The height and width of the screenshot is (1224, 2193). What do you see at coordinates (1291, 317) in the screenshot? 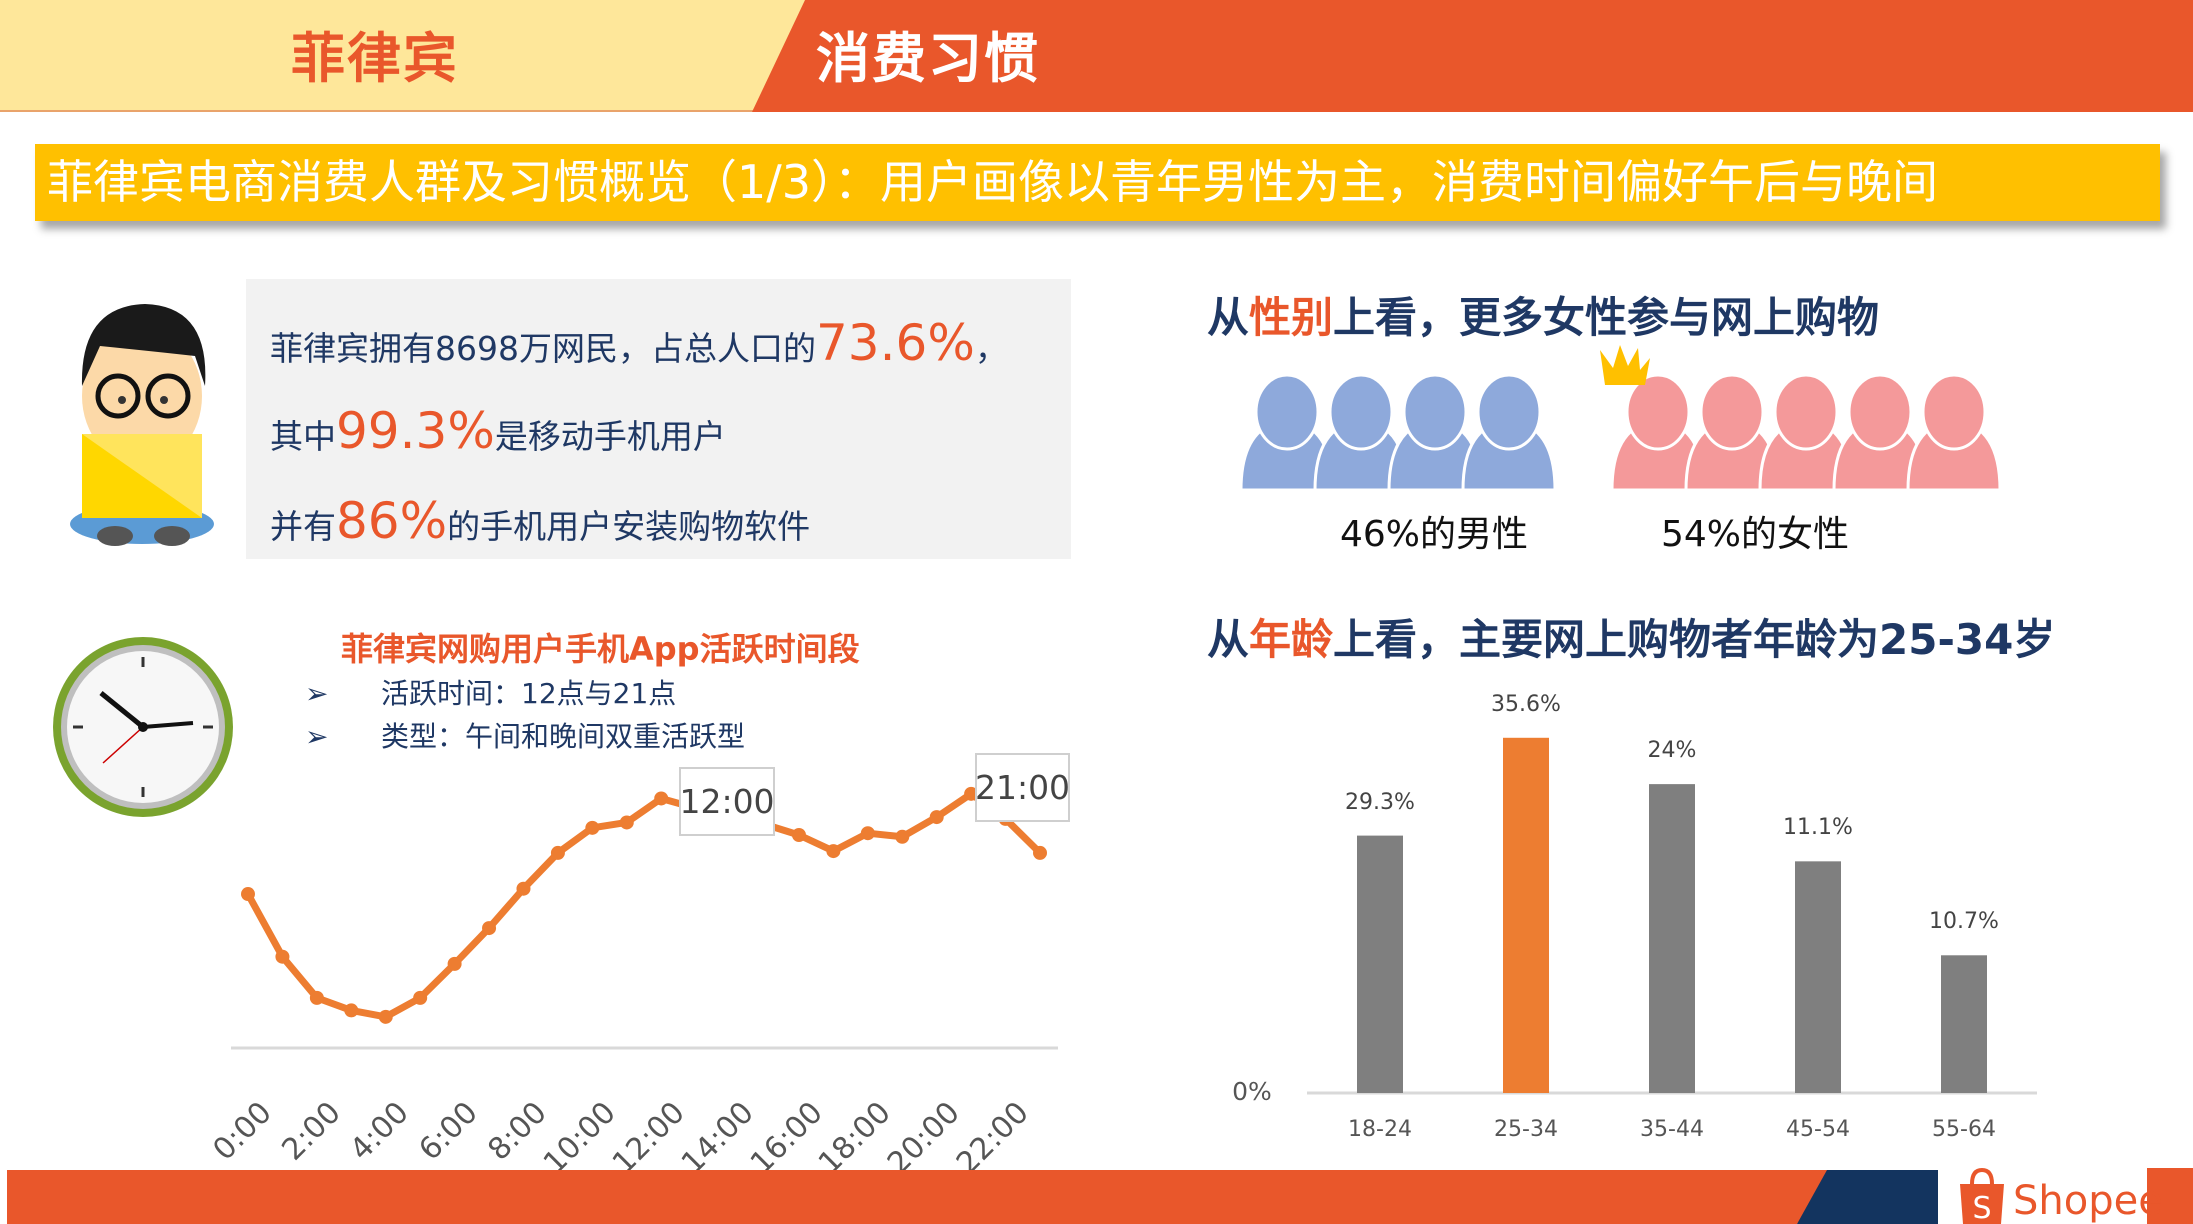
I see `heading-highlight: 性别` at bounding box center [1291, 317].